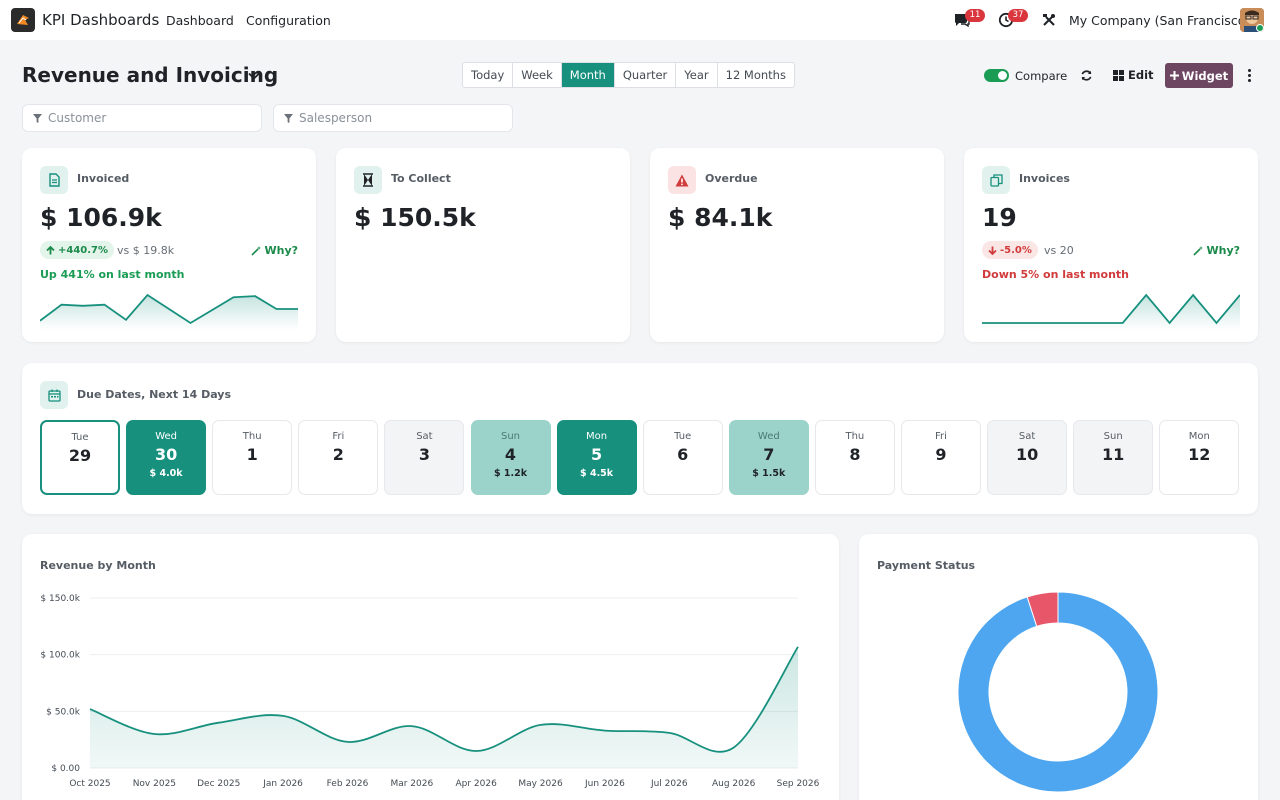  I want to click on plus-icon, so click(1174, 75).